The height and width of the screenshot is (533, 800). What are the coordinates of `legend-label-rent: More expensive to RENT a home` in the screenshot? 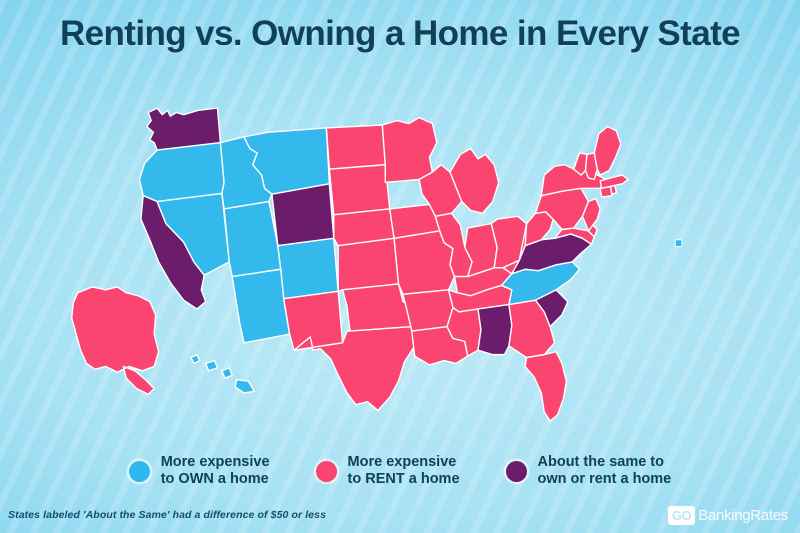 It's located at (403, 470).